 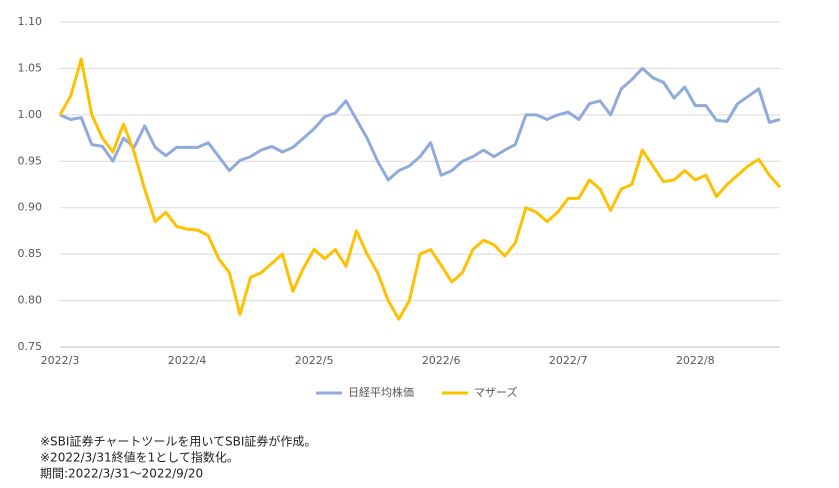 What do you see at coordinates (139, 457) in the screenshot?
I see `note: ※2022/3/31終値を1として指数化。` at bounding box center [139, 457].